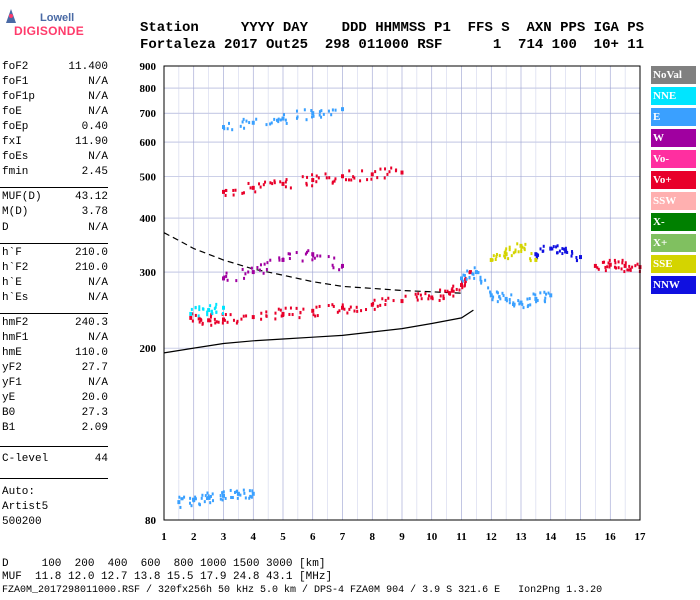 The width and height of the screenshot is (700, 600). What do you see at coordinates (15, 172) in the screenshot?
I see `param-name: fmin` at bounding box center [15, 172].